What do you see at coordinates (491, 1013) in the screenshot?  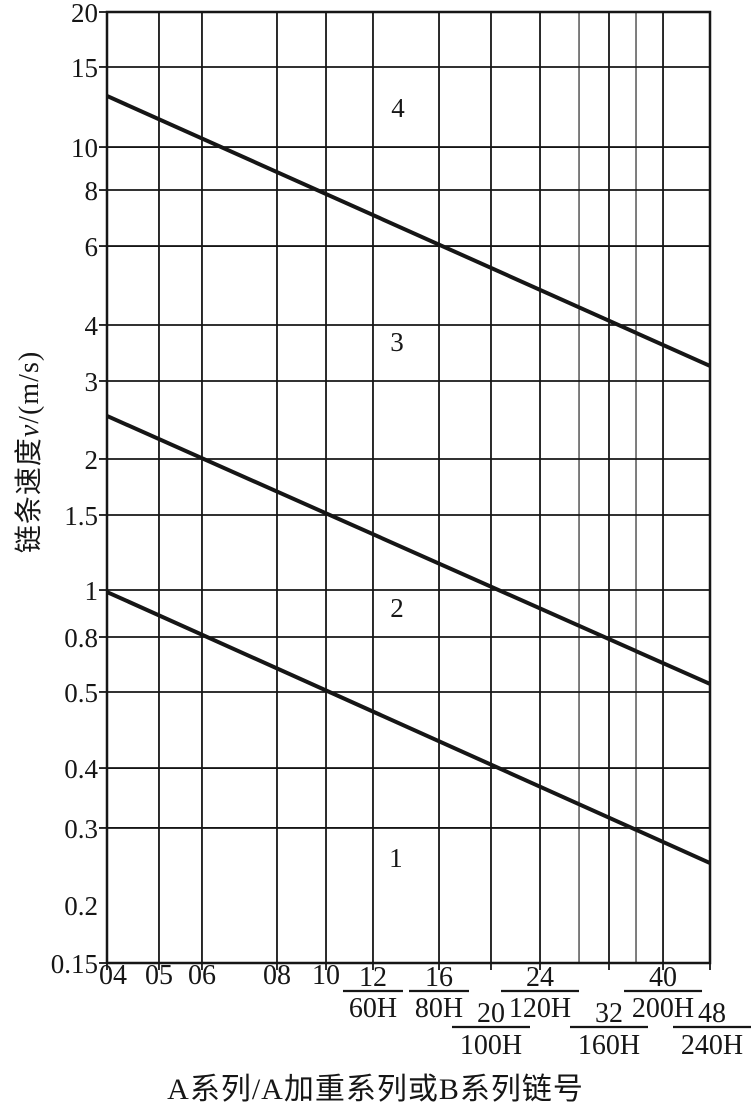 I see `x-tick-label-20: 20` at bounding box center [491, 1013].